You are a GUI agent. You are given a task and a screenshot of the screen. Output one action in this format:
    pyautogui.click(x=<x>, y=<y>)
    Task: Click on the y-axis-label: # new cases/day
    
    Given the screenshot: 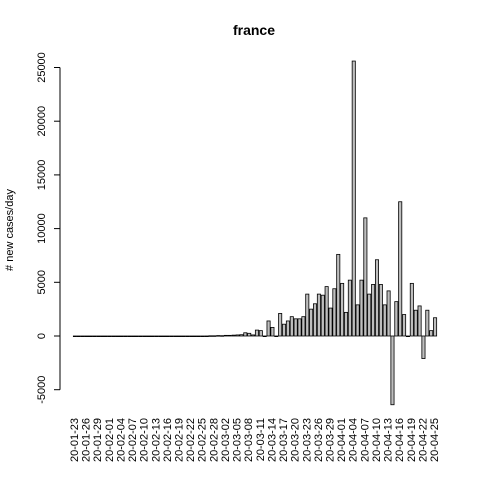 What is the action you would take?
    pyautogui.click(x=10, y=230)
    